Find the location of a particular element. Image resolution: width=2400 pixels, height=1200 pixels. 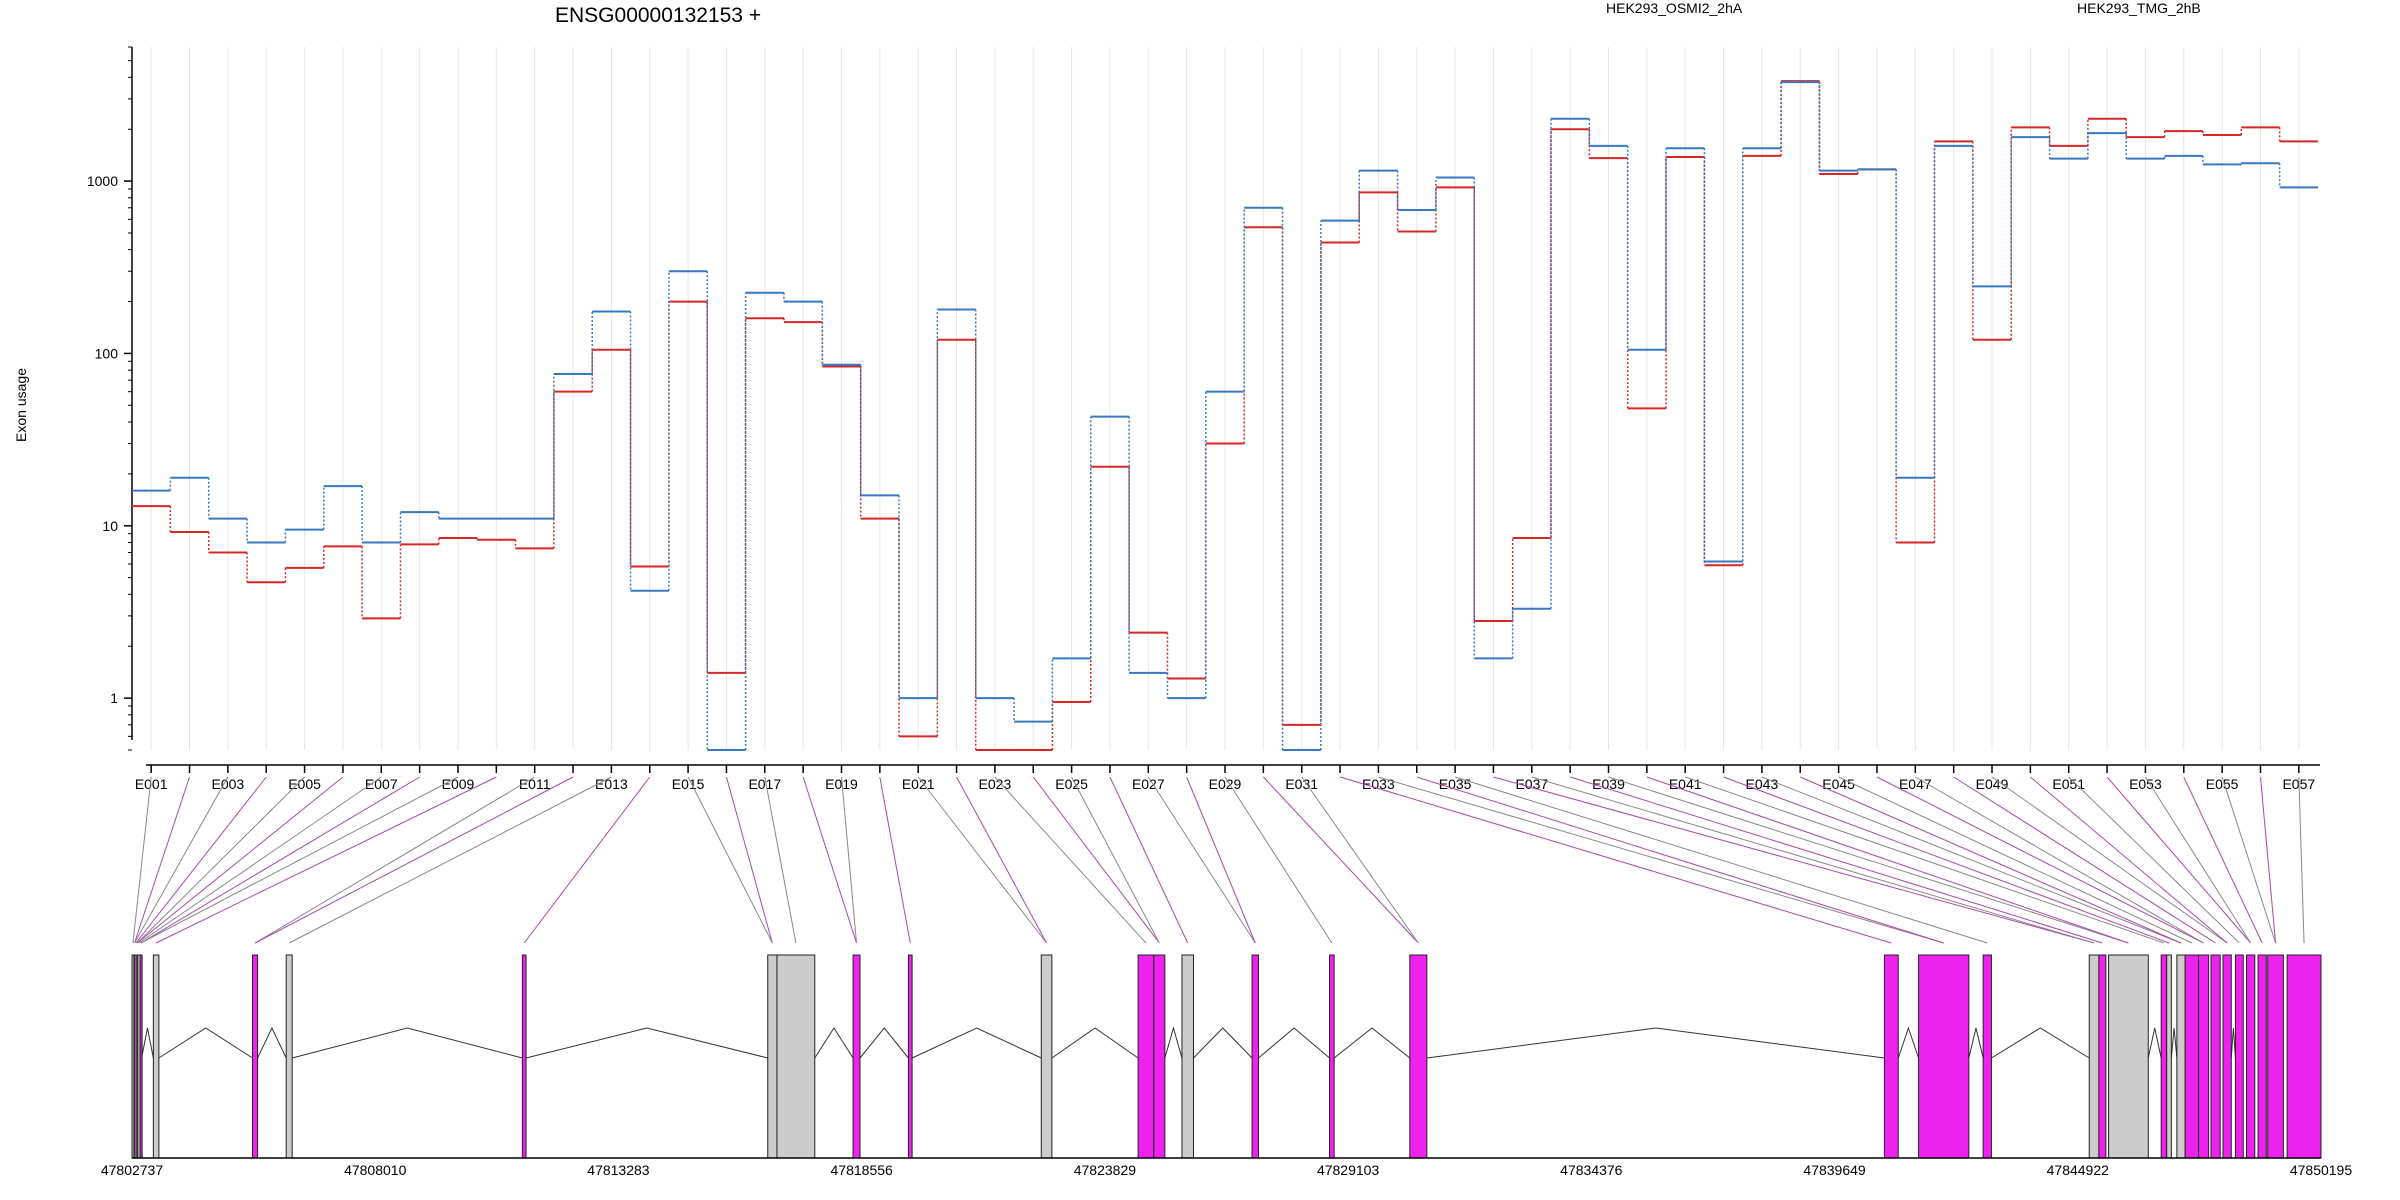

x-tick-label-E047: E047 is located at coordinates (1915, 784).